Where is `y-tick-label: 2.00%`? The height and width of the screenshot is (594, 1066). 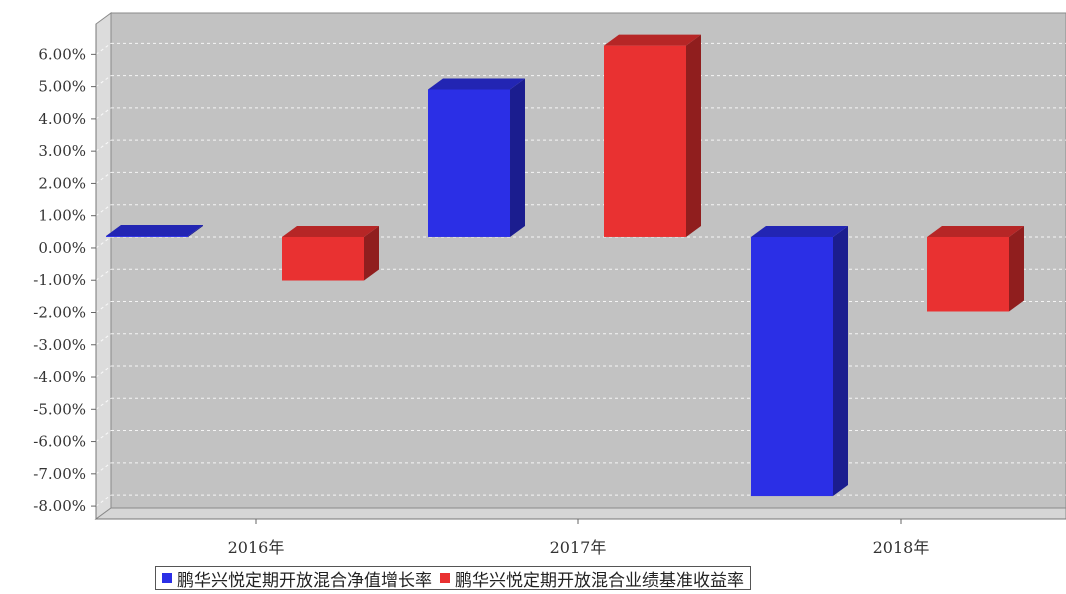
y-tick-label: 2.00% is located at coordinates (62, 183).